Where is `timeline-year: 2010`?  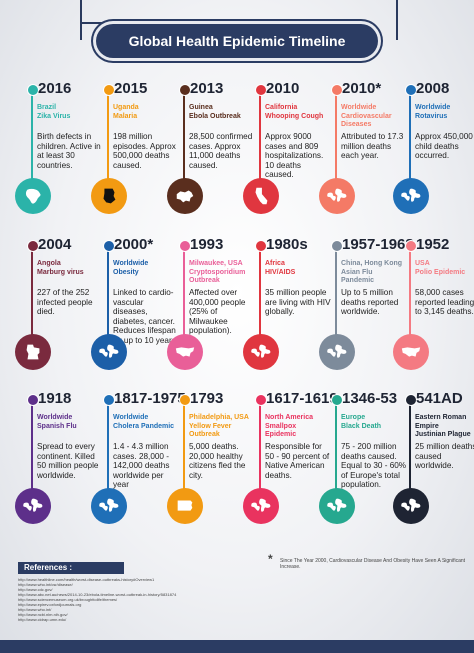 timeline-year: 2010 is located at coordinates (283, 88).